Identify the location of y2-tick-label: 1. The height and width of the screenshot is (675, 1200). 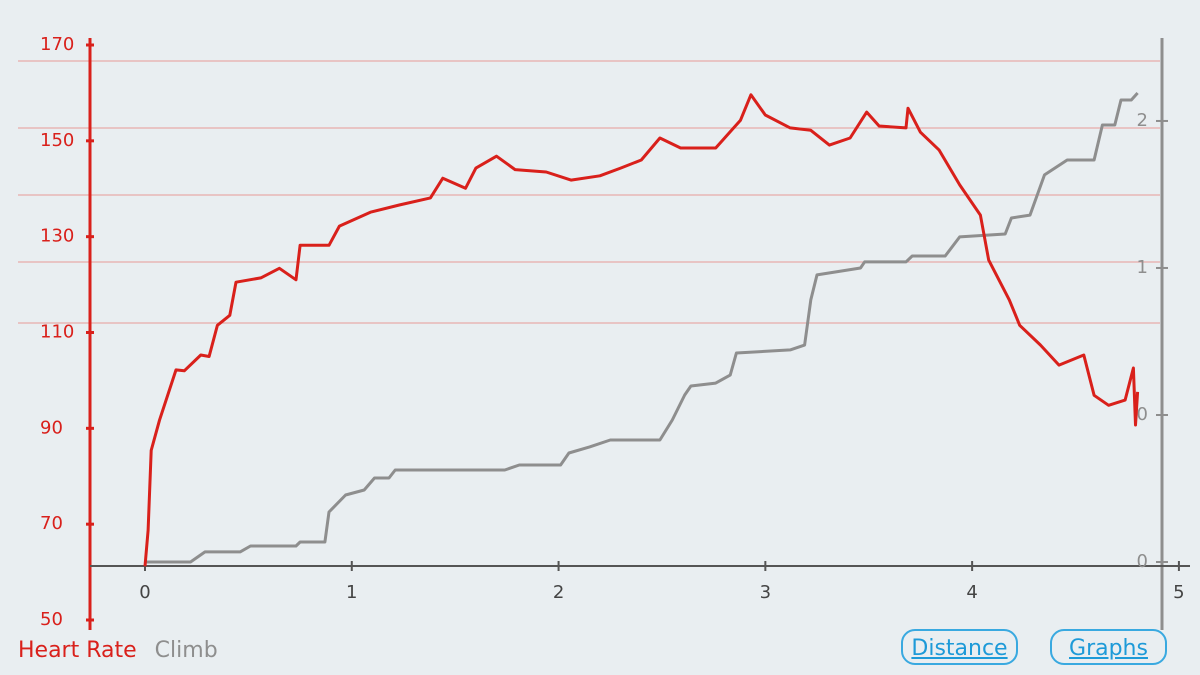
(1142, 267).